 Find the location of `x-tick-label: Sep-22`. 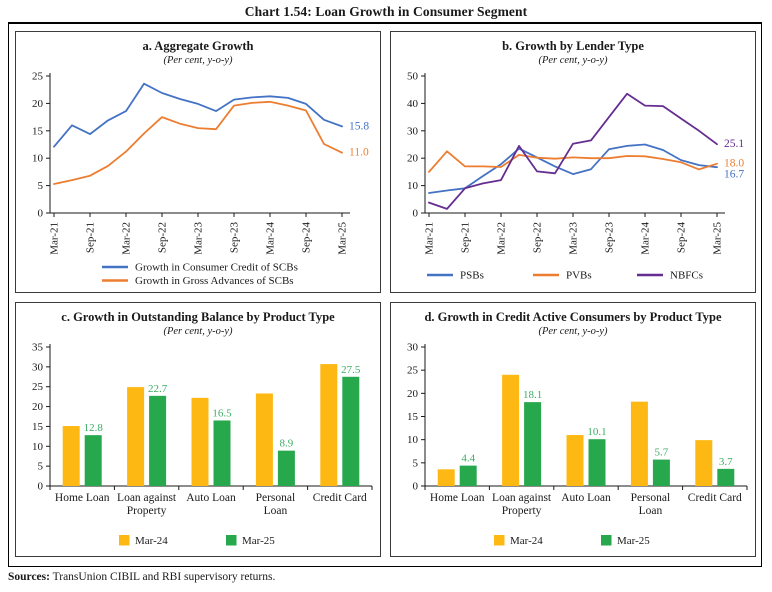

x-tick-label: Sep-22 is located at coordinates (163, 237).